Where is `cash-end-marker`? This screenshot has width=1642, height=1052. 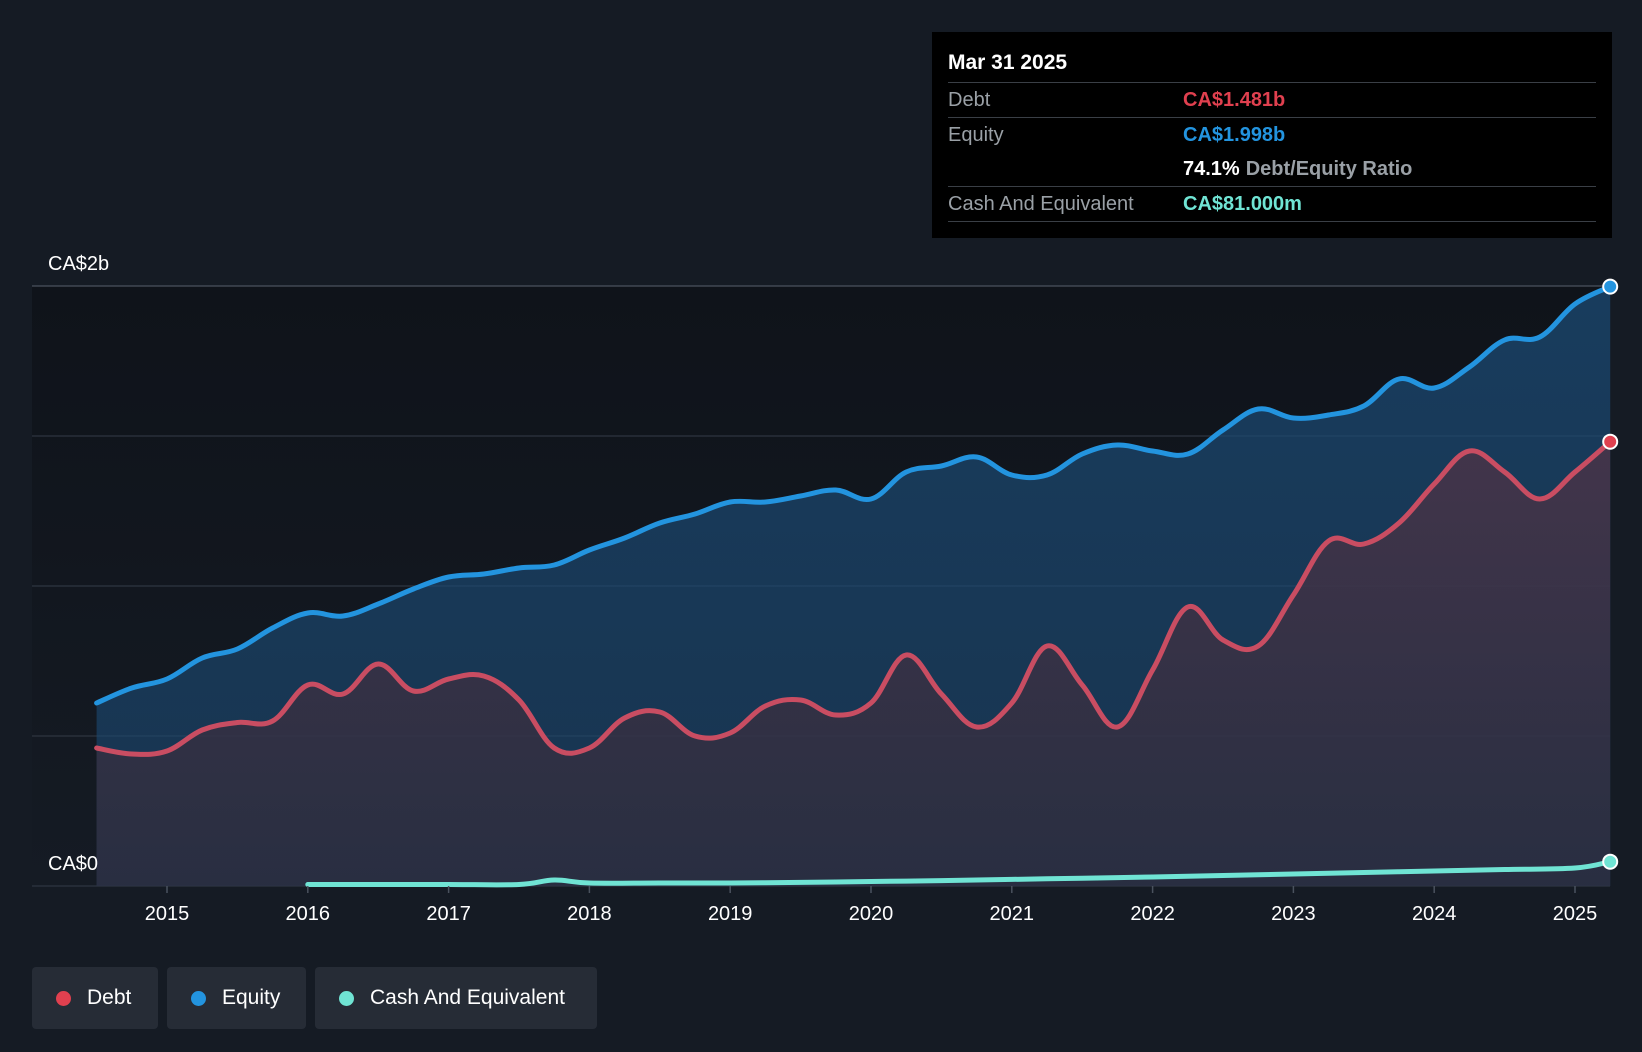 cash-end-marker is located at coordinates (1610, 861).